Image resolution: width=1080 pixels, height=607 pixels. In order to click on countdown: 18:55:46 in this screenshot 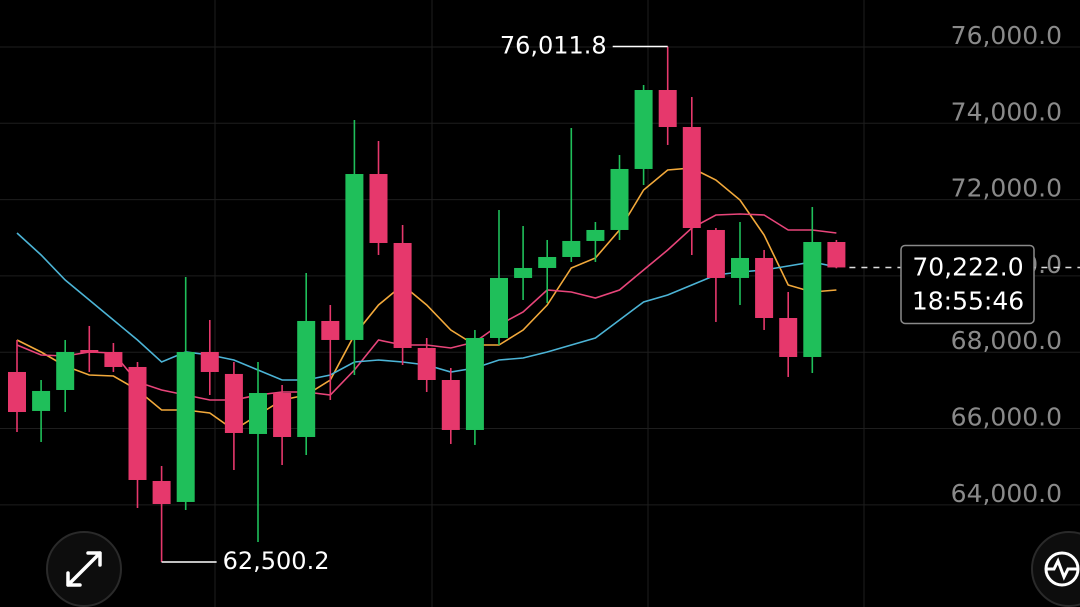, I will do `click(968, 300)`.